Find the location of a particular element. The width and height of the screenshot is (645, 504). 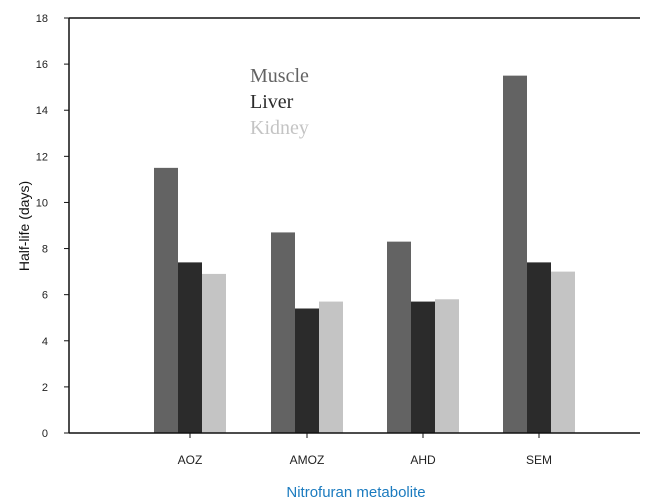

bar-muscle-amoz is located at coordinates (283, 332).